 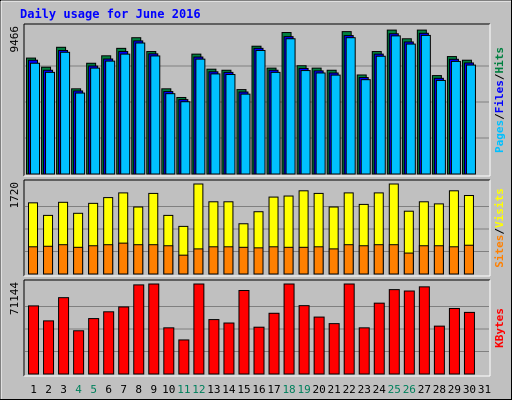 What do you see at coordinates (108, 389) in the screenshot?
I see `day-label-6: 6` at bounding box center [108, 389].